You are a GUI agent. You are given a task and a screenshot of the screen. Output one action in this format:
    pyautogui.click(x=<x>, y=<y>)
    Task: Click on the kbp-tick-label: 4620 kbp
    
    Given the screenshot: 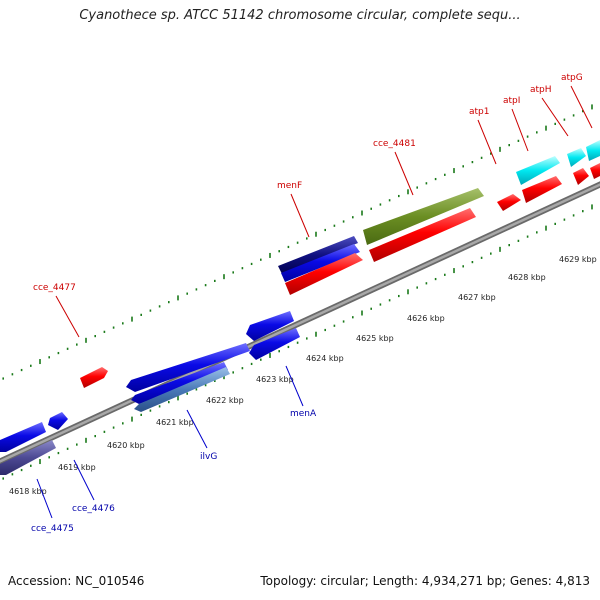 What is the action you would take?
    pyautogui.click(x=126, y=445)
    